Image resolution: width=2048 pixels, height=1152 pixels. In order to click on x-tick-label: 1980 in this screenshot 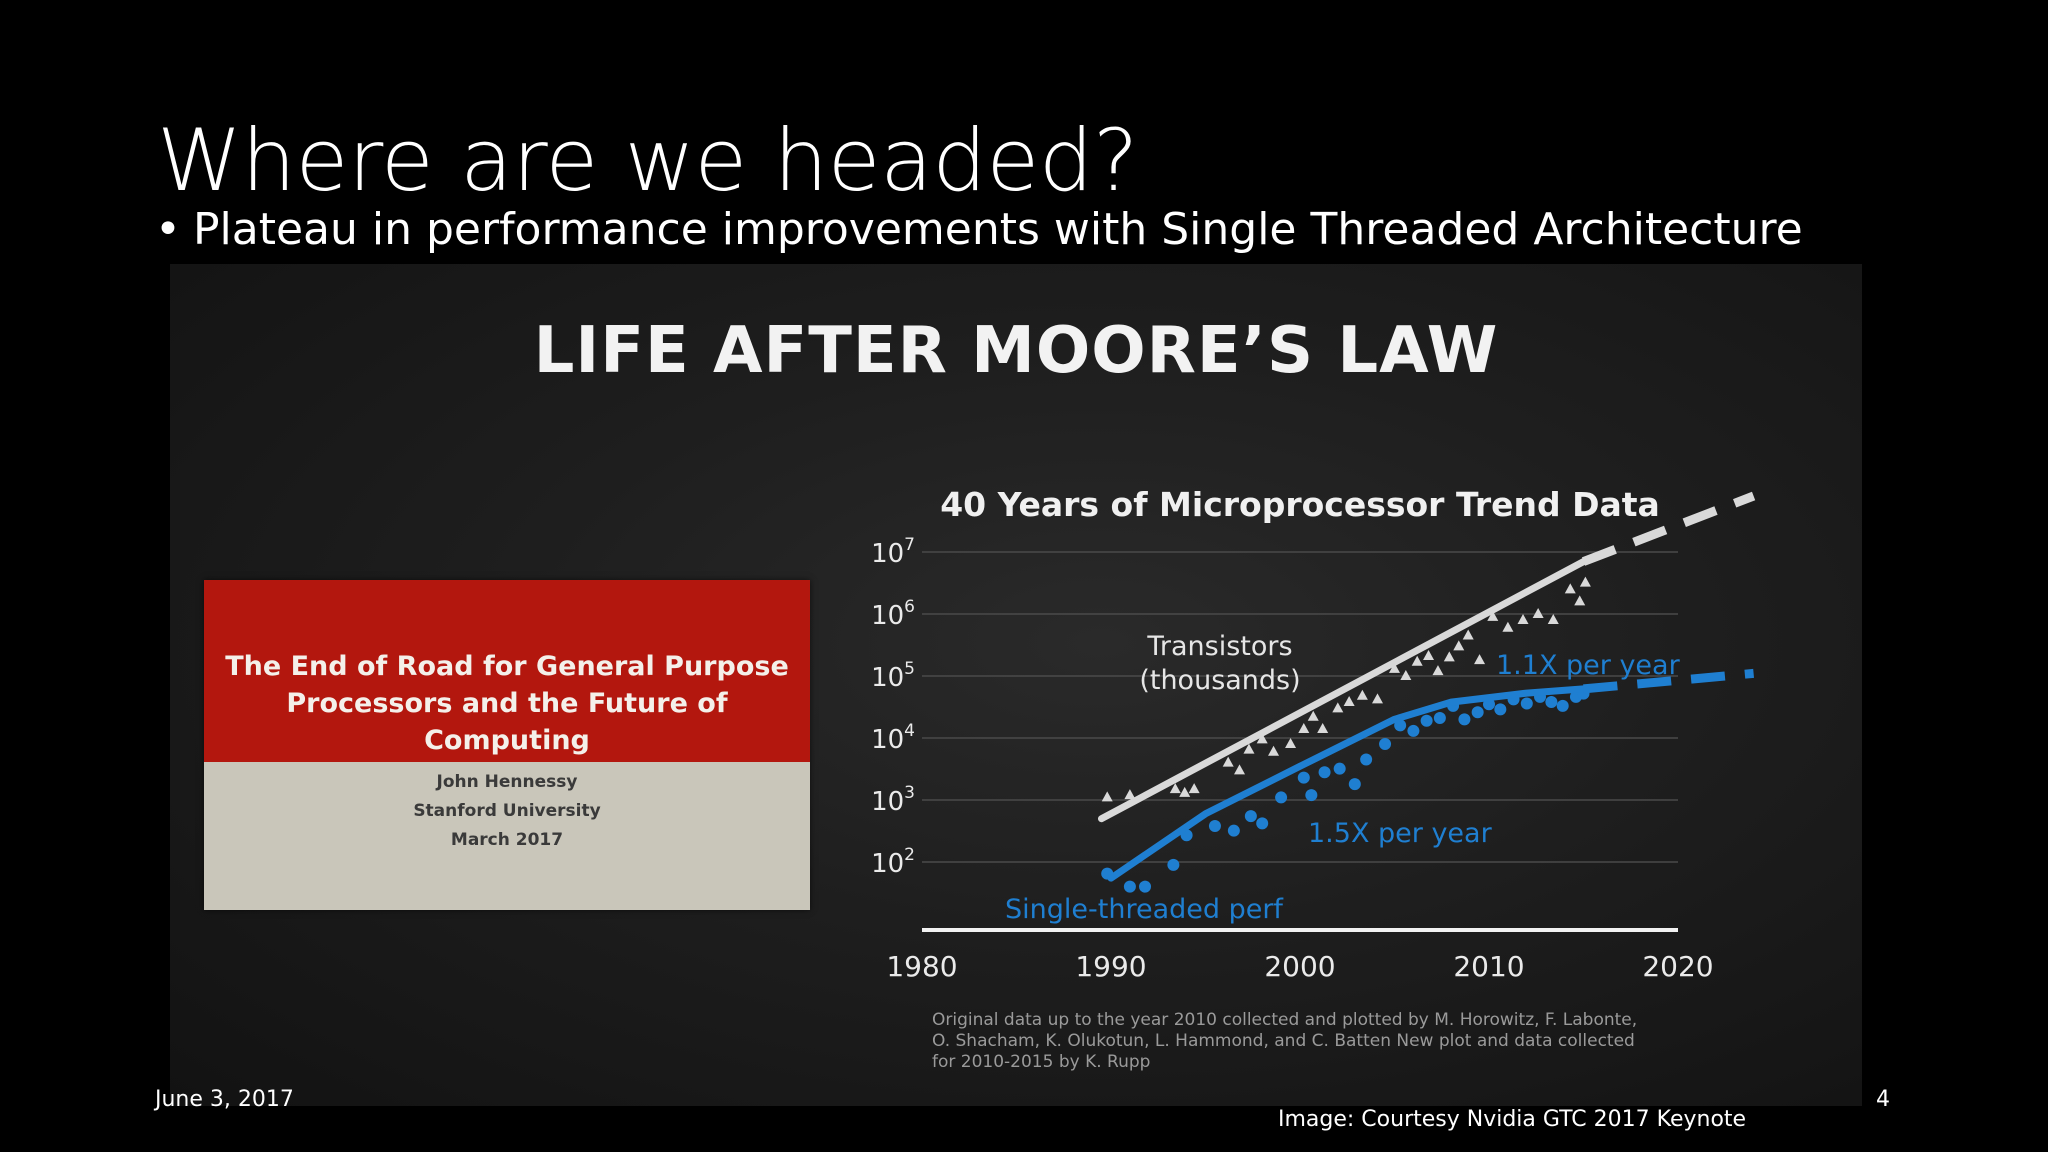, I will do `click(921, 966)`.